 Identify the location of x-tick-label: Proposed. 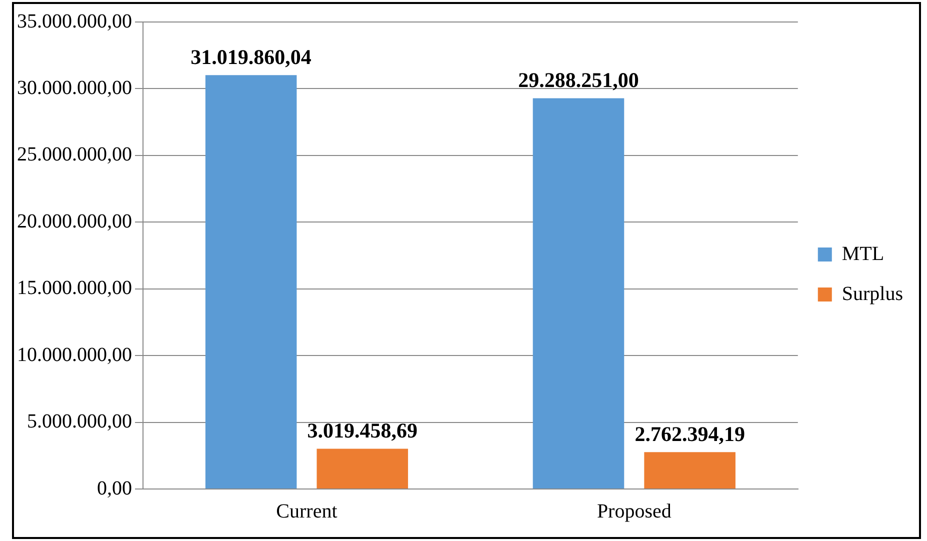
(634, 511).